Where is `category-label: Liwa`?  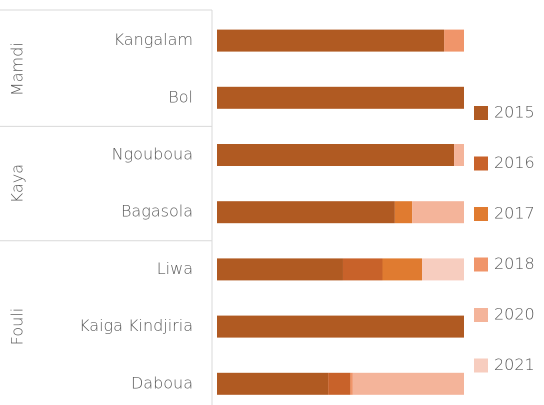 category-label: Liwa is located at coordinates (175, 268).